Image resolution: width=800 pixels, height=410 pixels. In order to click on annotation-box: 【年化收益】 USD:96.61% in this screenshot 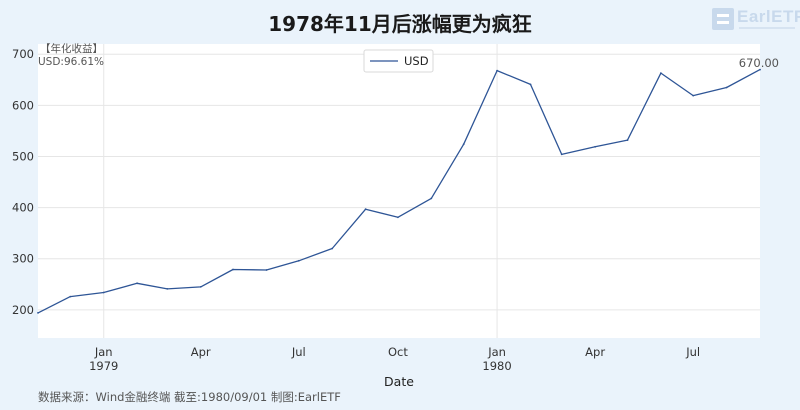, I will do `click(71, 55)`.